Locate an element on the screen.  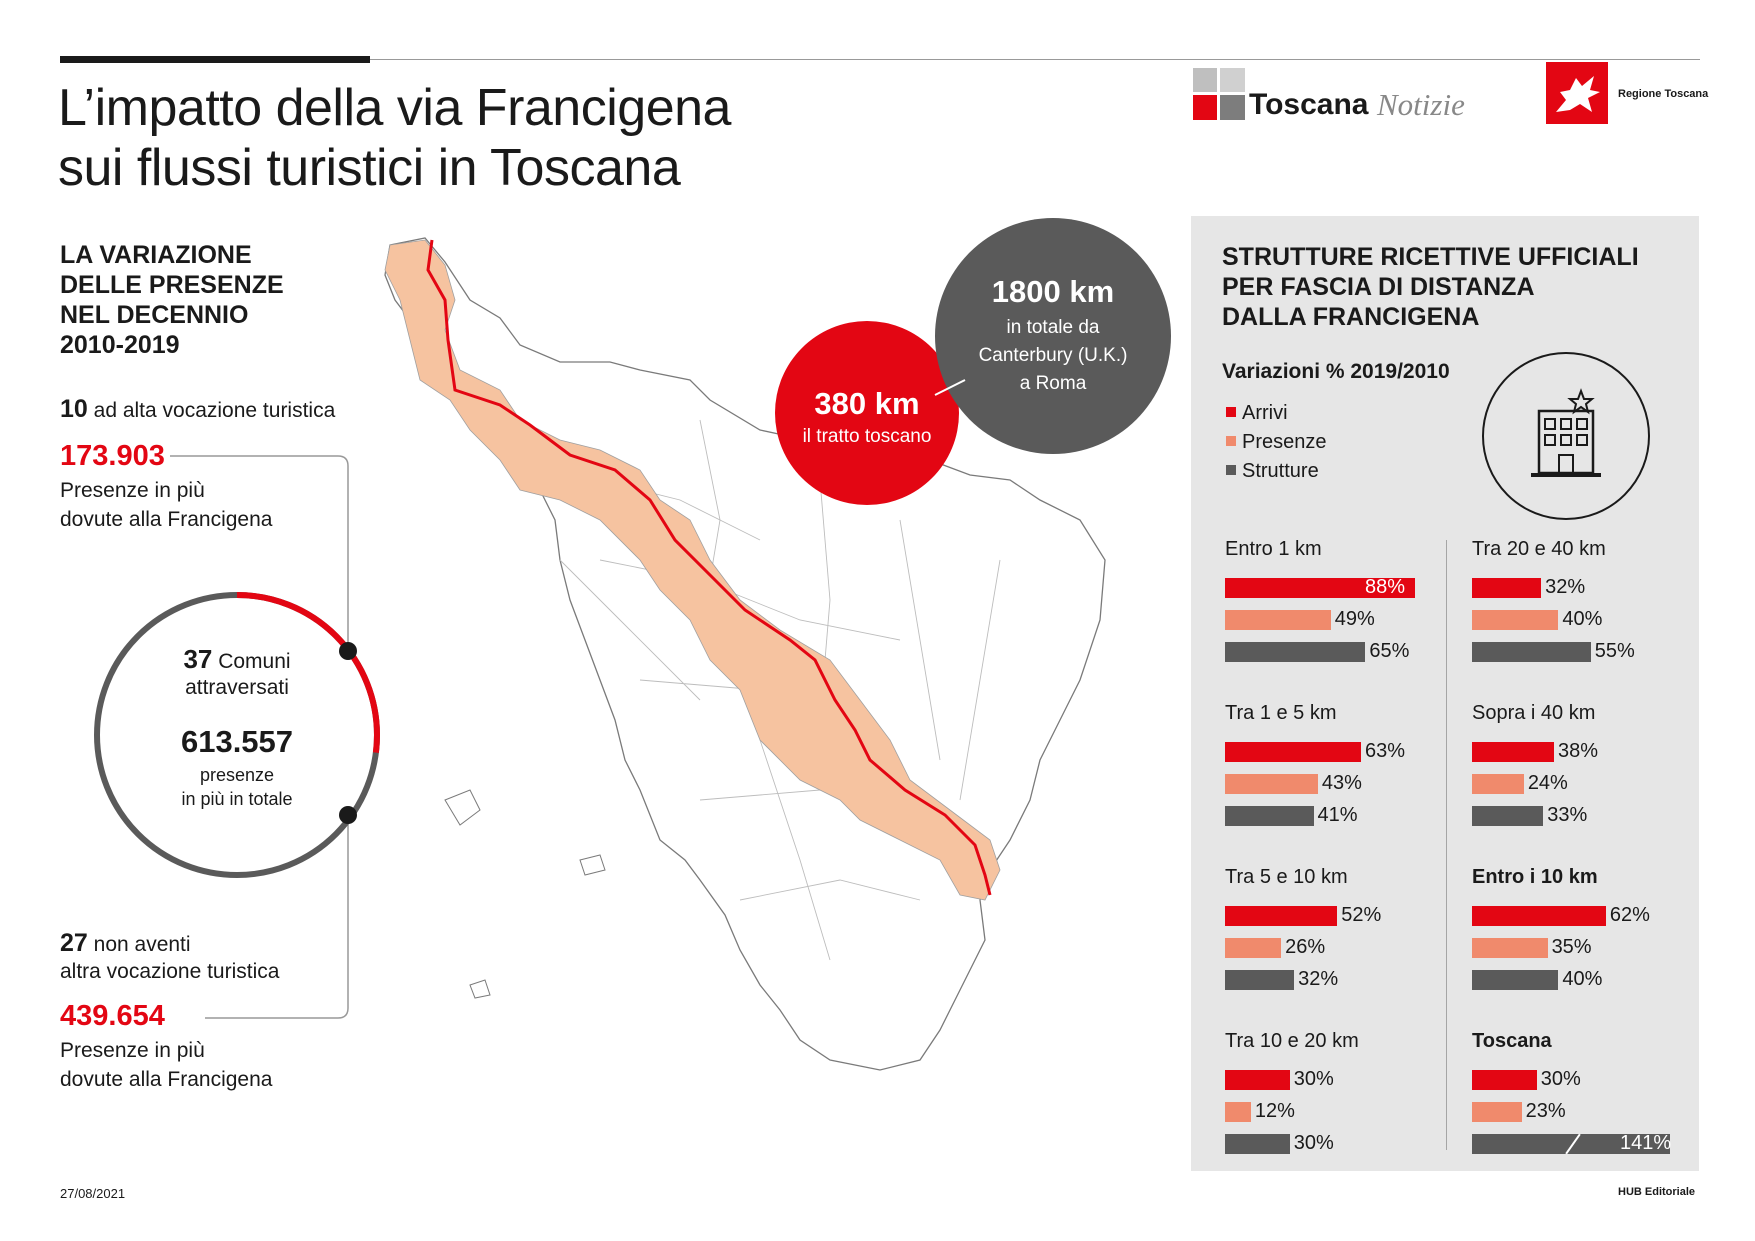
left-heading-line: LA VARIAZIONE is located at coordinates (156, 255).